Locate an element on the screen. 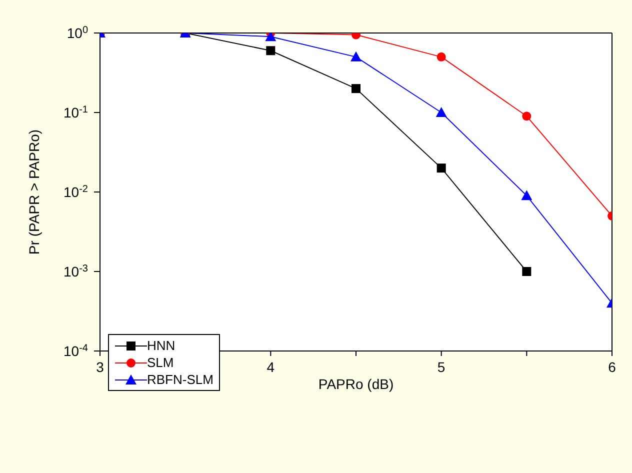 This screenshot has height=473, width=632. x-tick-label: 4 is located at coordinates (270, 367).